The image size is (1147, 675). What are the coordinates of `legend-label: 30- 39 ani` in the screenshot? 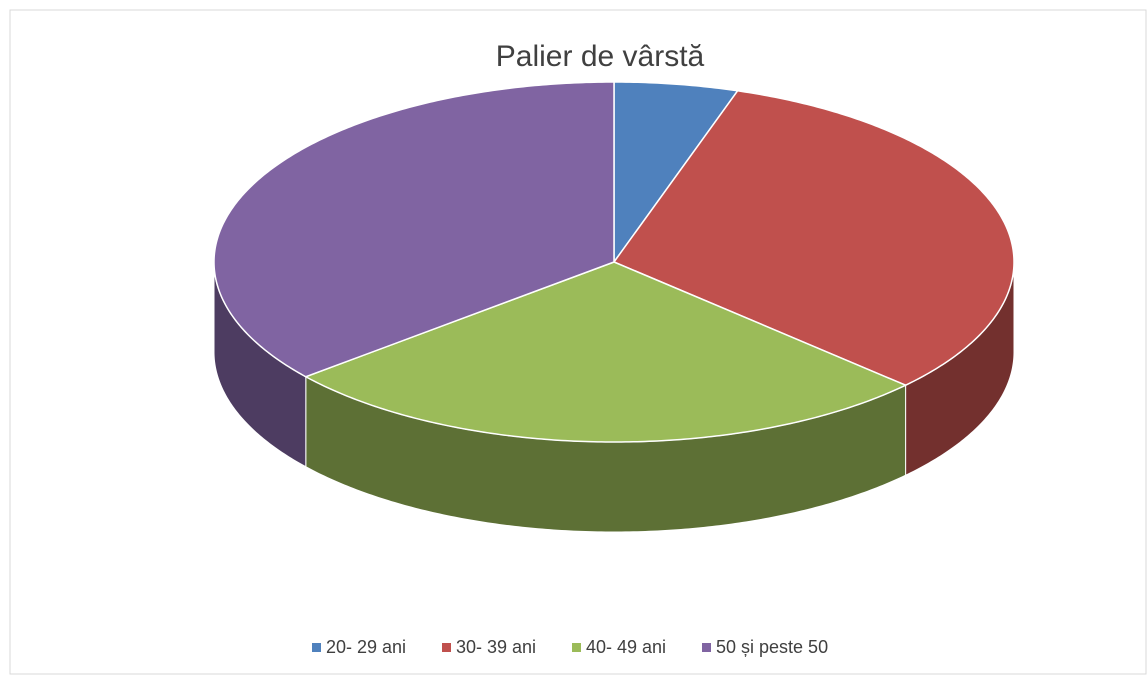 It's located at (496, 647).